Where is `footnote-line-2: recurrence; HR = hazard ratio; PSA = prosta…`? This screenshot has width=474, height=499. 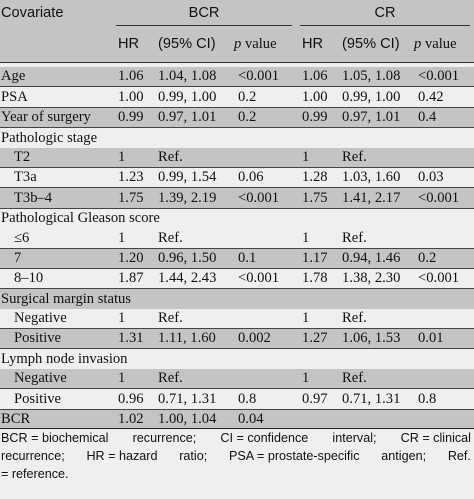 footnote-line-2: recurrence; HR = hazard ratio; PSA = prosta… is located at coordinates (236, 456).